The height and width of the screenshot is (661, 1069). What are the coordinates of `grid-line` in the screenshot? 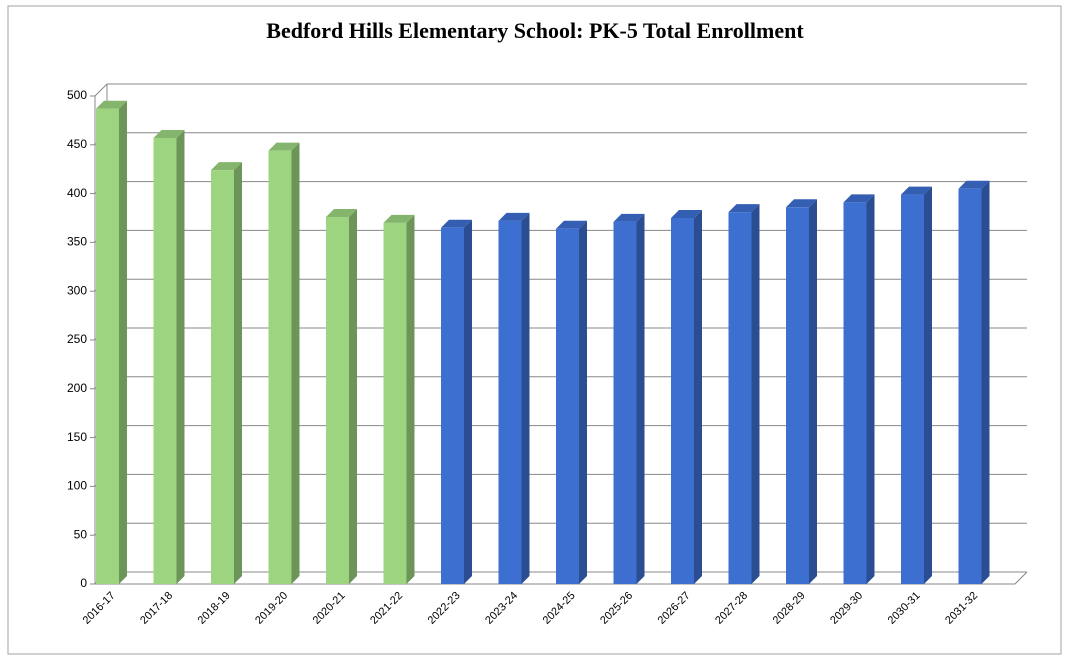 It's located at (560, 90).